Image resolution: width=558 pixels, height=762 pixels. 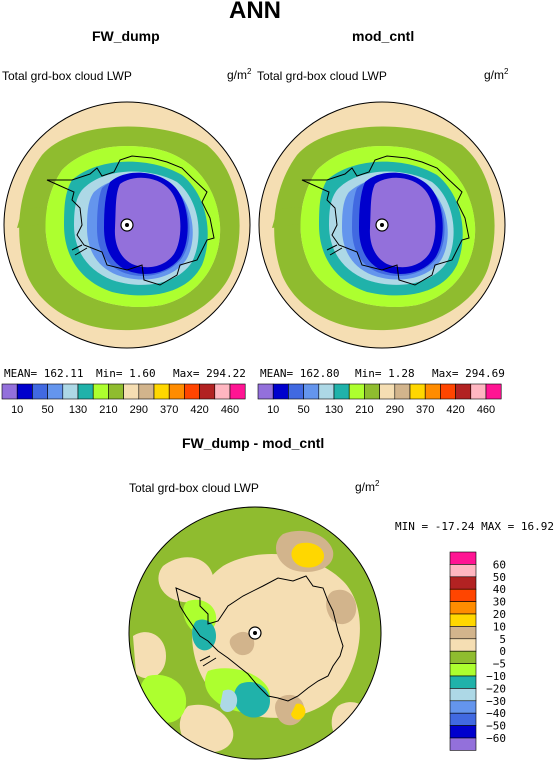 I want to click on panel-1-min: Min= 1.60, so click(x=126, y=373).